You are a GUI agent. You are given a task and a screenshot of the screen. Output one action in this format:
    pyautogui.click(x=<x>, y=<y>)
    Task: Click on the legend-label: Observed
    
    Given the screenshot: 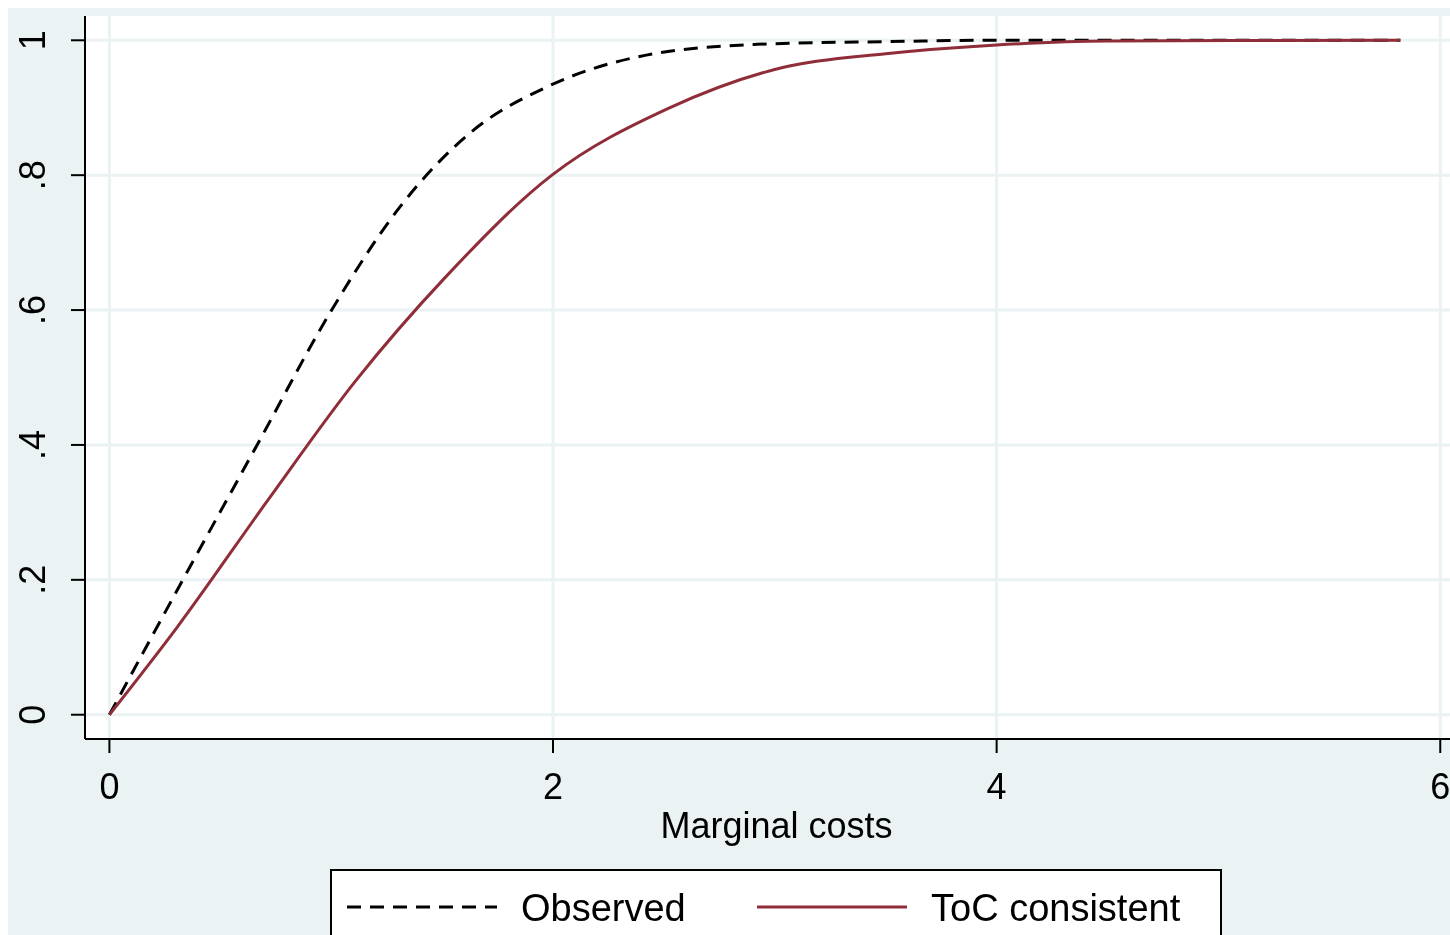 What is the action you would take?
    pyautogui.click(x=603, y=908)
    